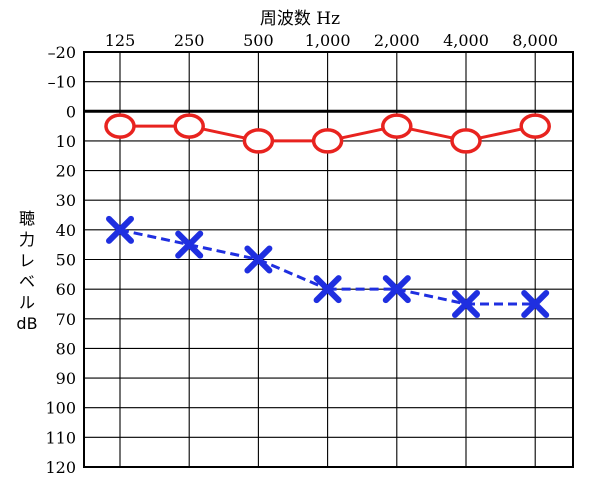 The width and height of the screenshot is (600, 487). What do you see at coordinates (300, 19) in the screenshot?
I see `chart-title: 周波数 Hz` at bounding box center [300, 19].